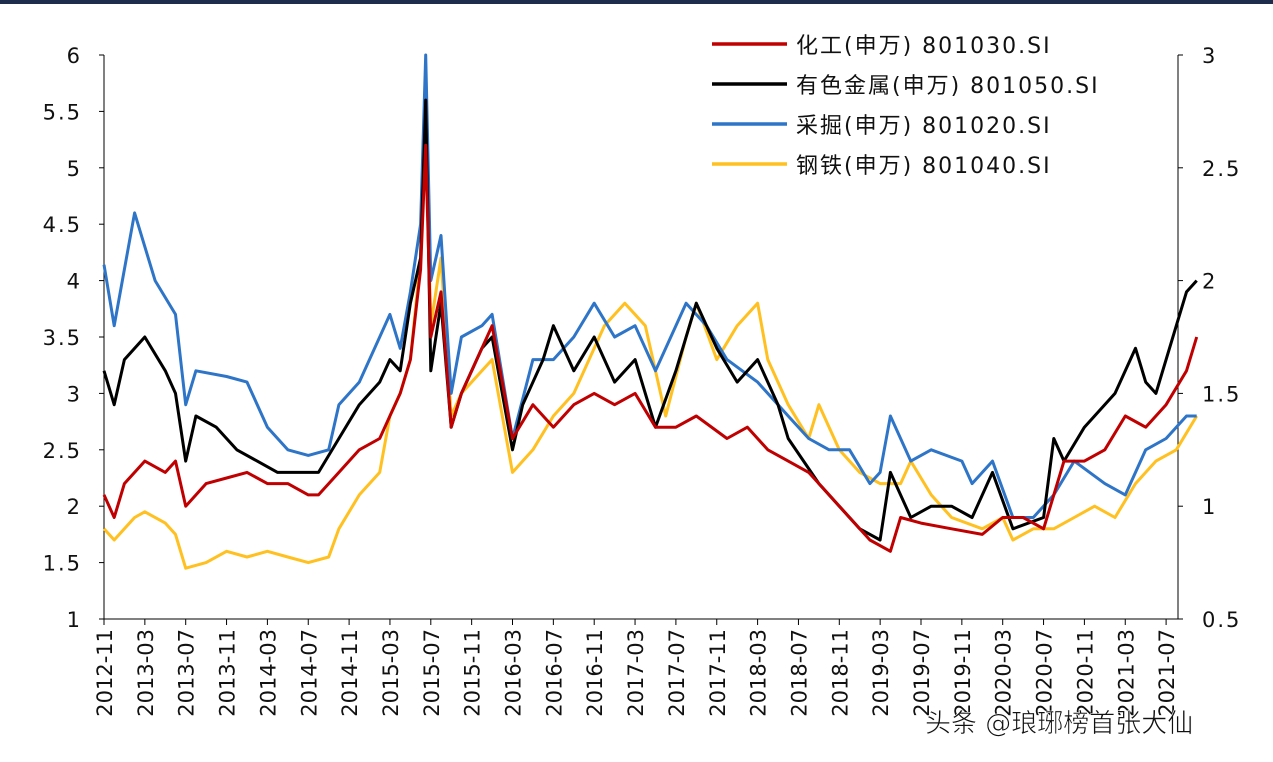 The image size is (1273, 762). Describe the element at coordinates (922, 673) in the screenshot. I see `x-tick-label: 2019-07` at that location.